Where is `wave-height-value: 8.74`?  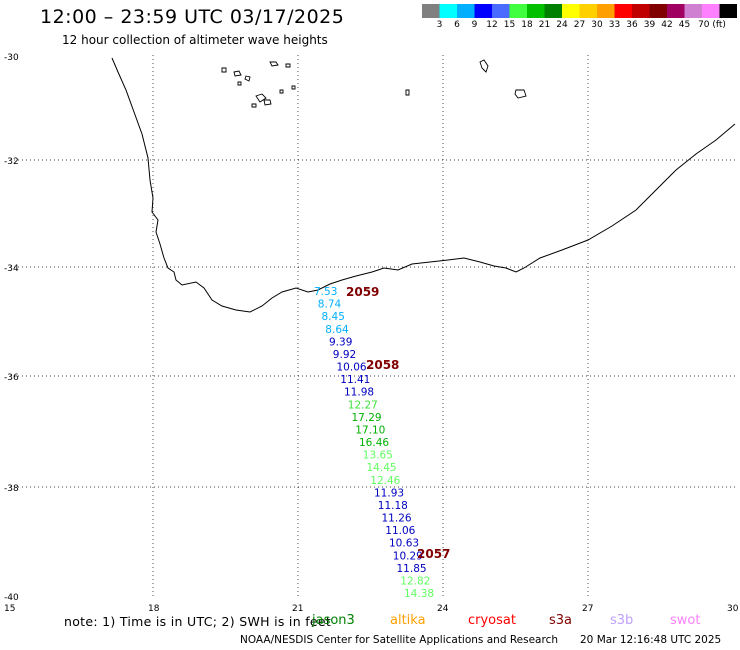
wave-height-value: 8.74 is located at coordinates (330, 305).